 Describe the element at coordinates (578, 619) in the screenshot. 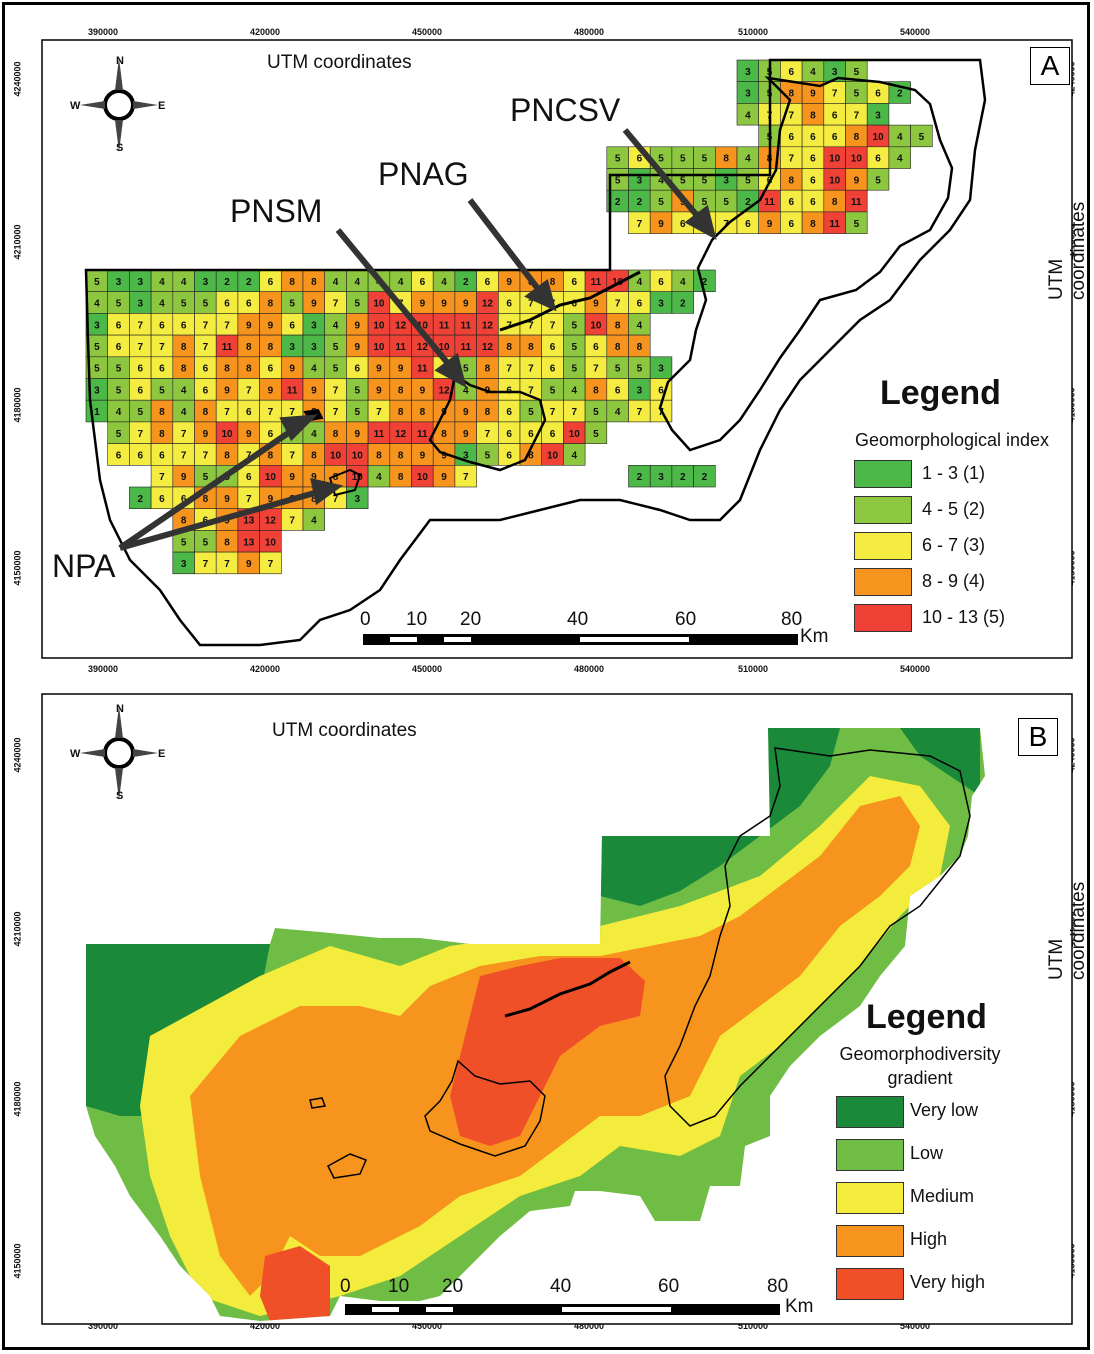

I see `scale-label: 40` at that location.